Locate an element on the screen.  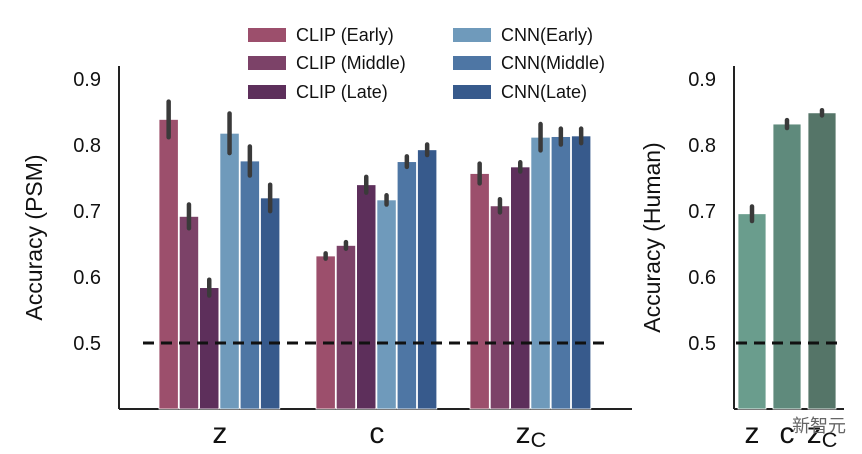
human-y-tick-label: 0.7 is located at coordinates (702, 212).